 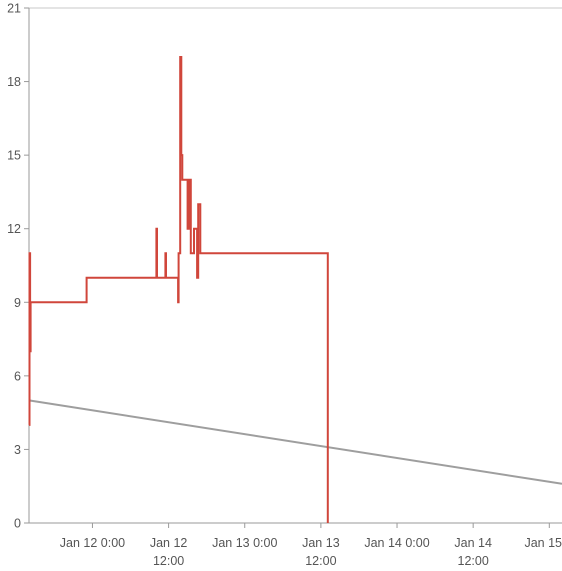 What do you see at coordinates (244, 543) in the screenshot?
I see `x-tick-label: Jan 13 0:00` at bounding box center [244, 543].